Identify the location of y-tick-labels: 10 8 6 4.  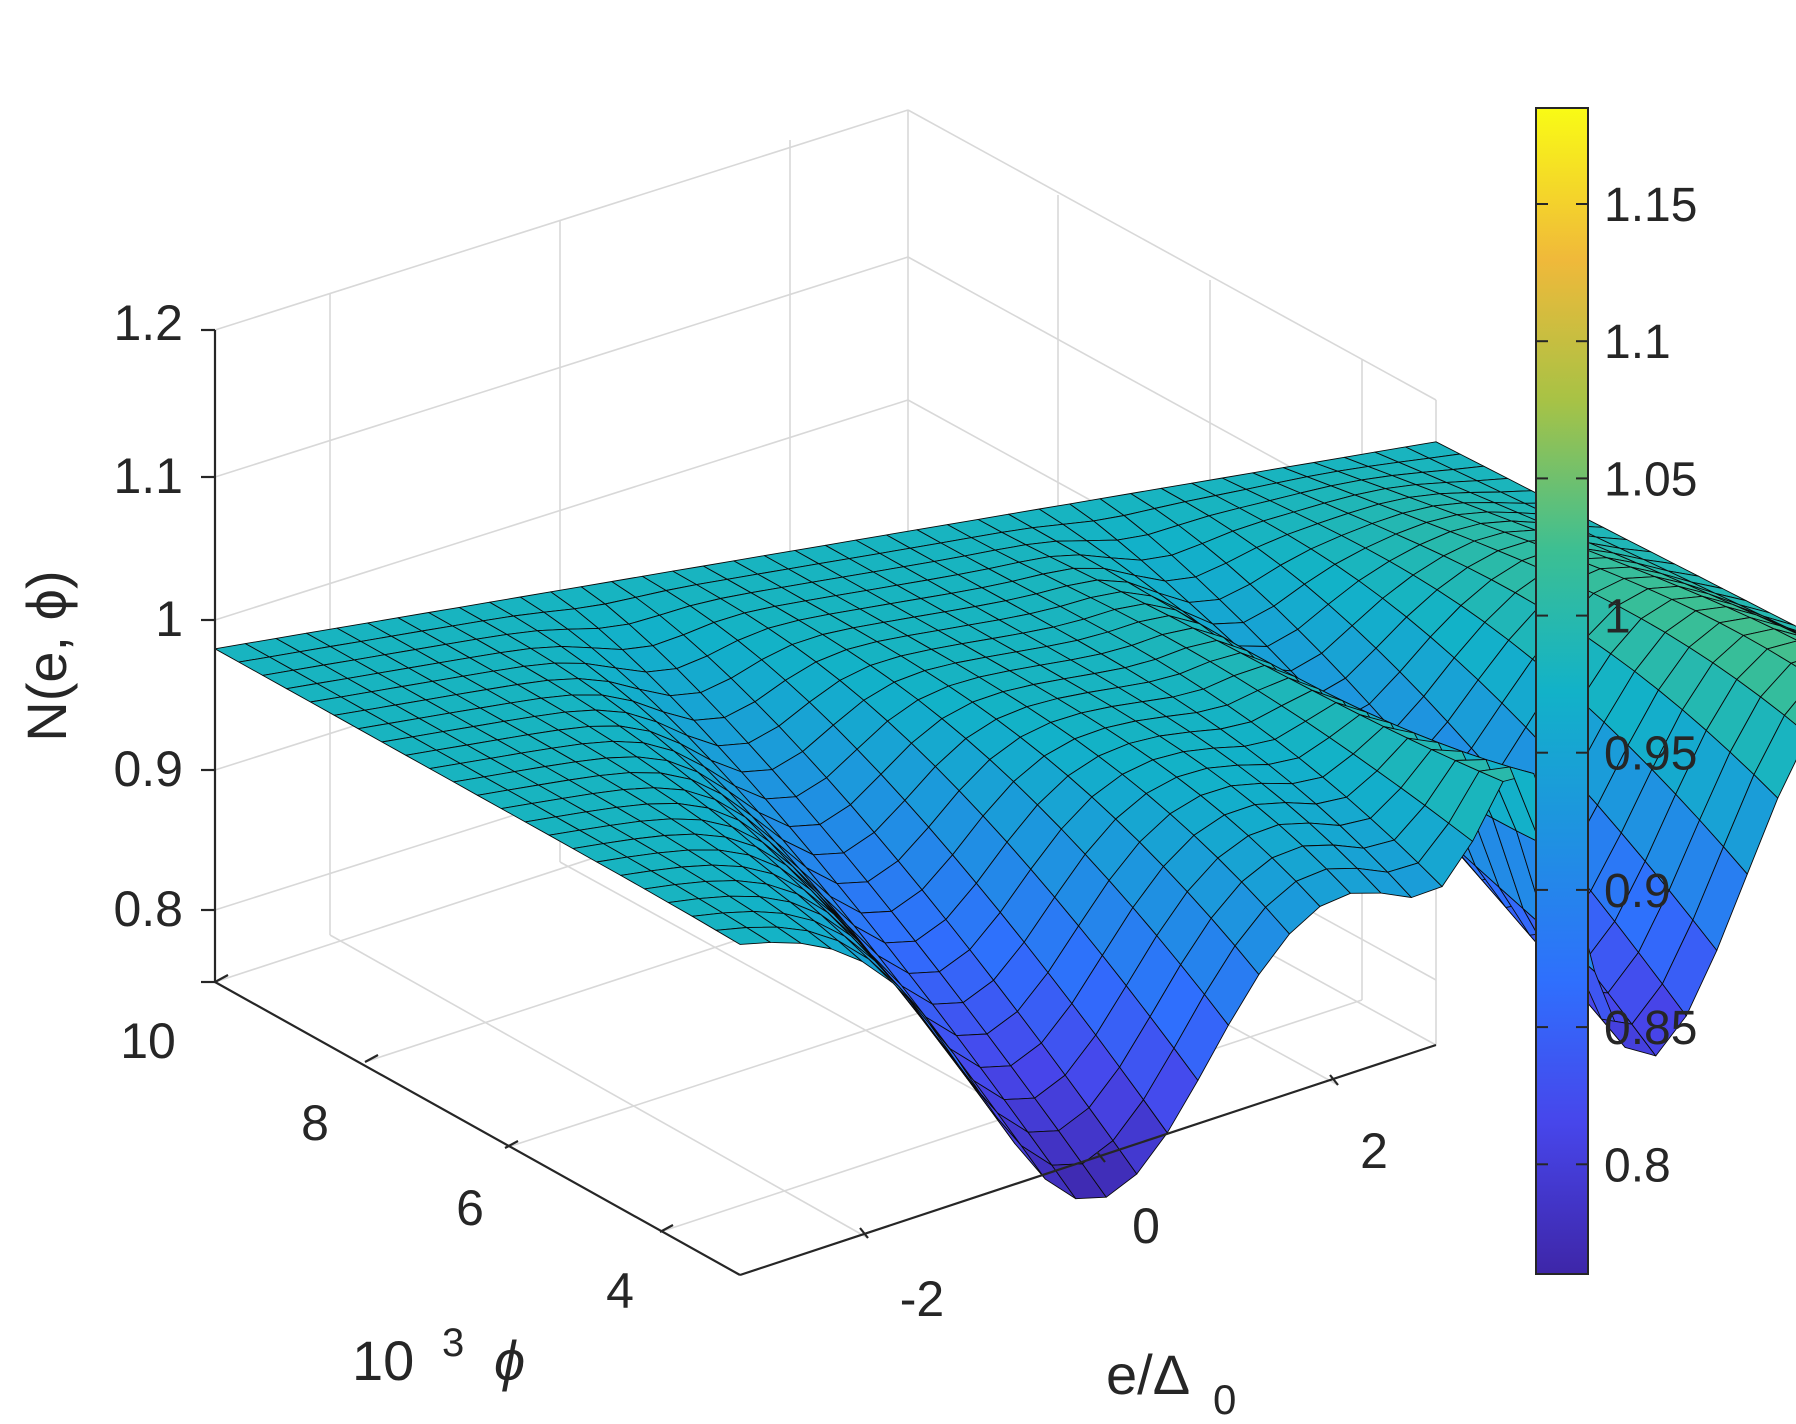
(377, 1166).